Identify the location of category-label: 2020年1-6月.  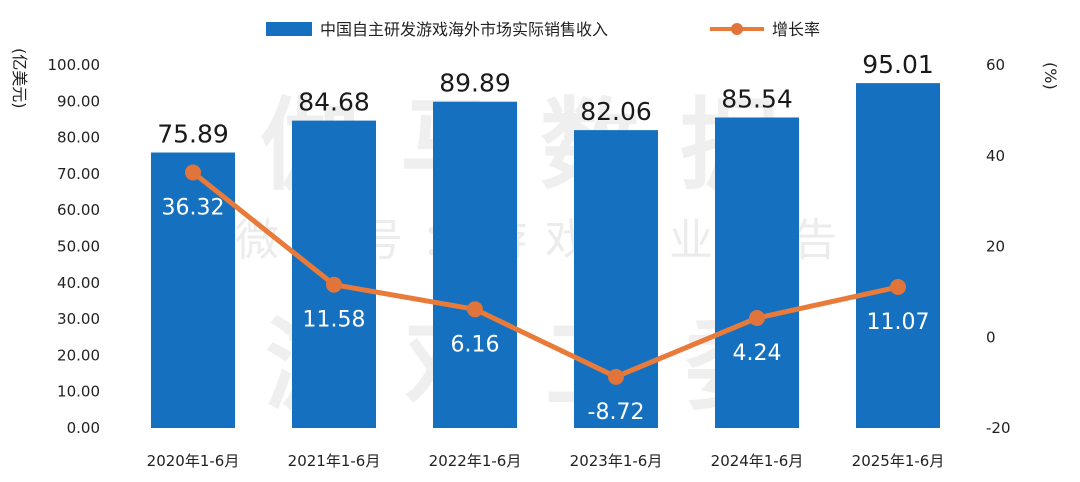
(193, 461).